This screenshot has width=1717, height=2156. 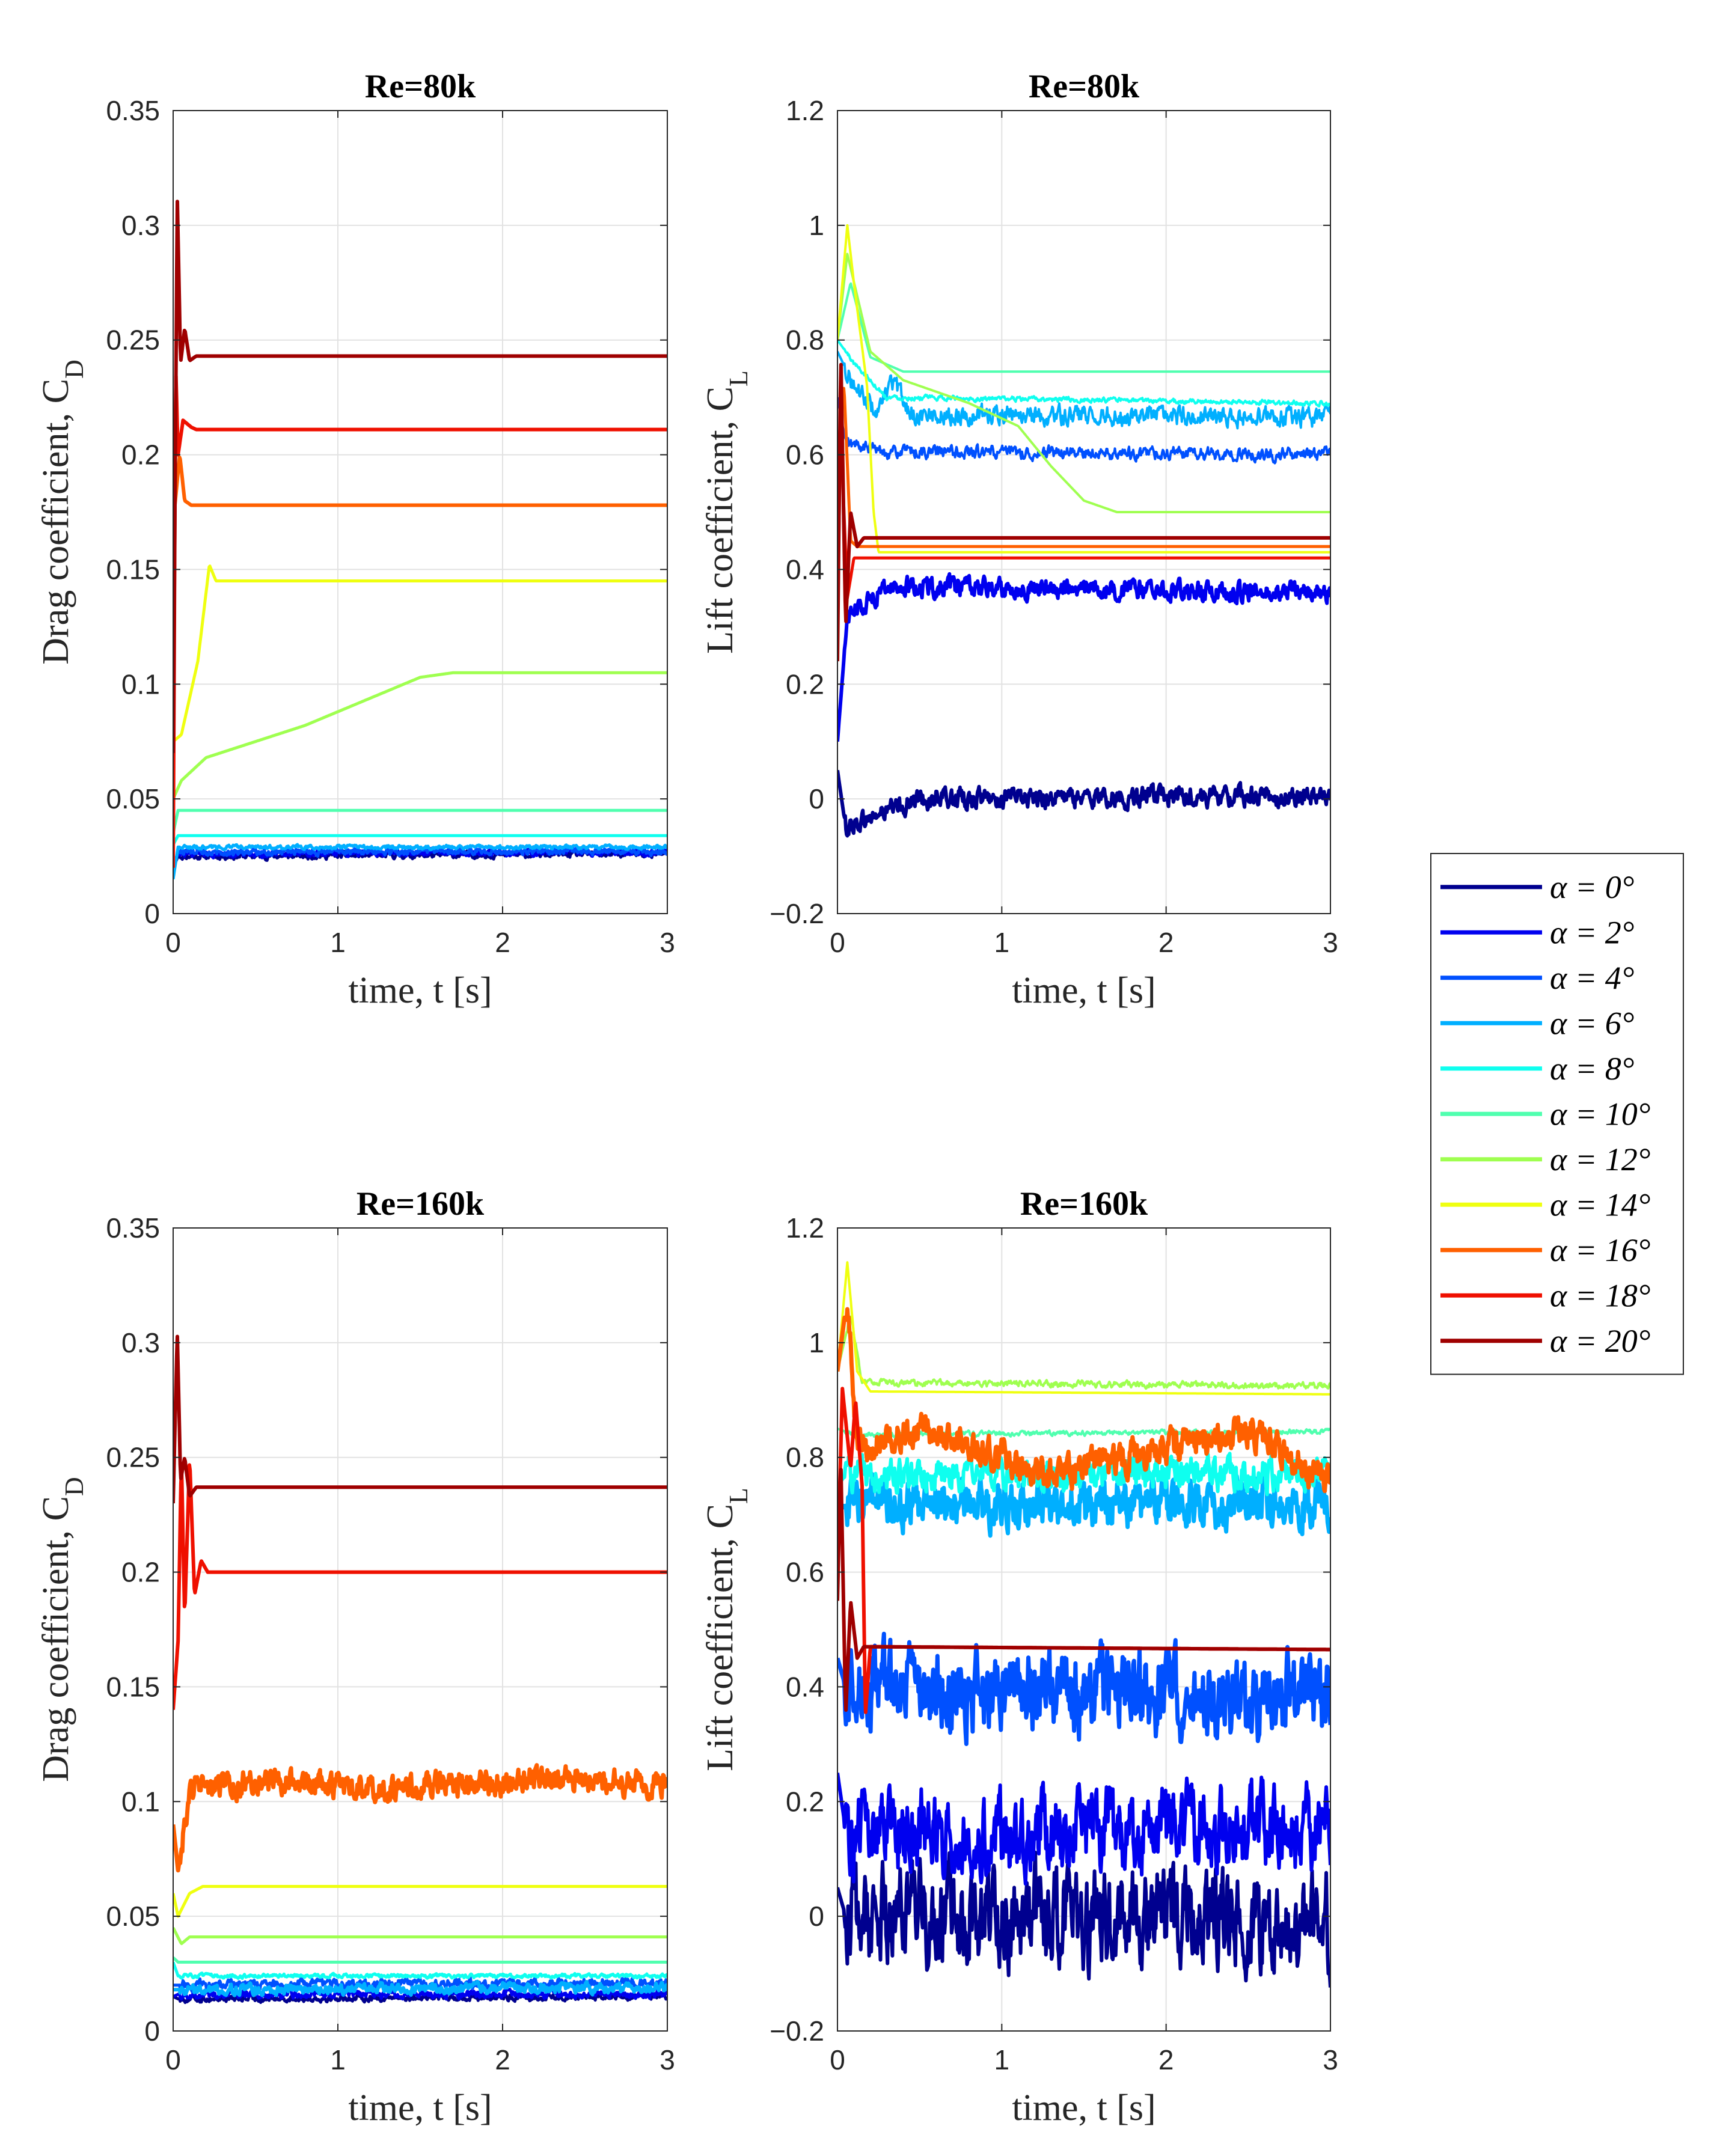 I want to click on legend-item: α = 2°, so click(x=1537, y=932).